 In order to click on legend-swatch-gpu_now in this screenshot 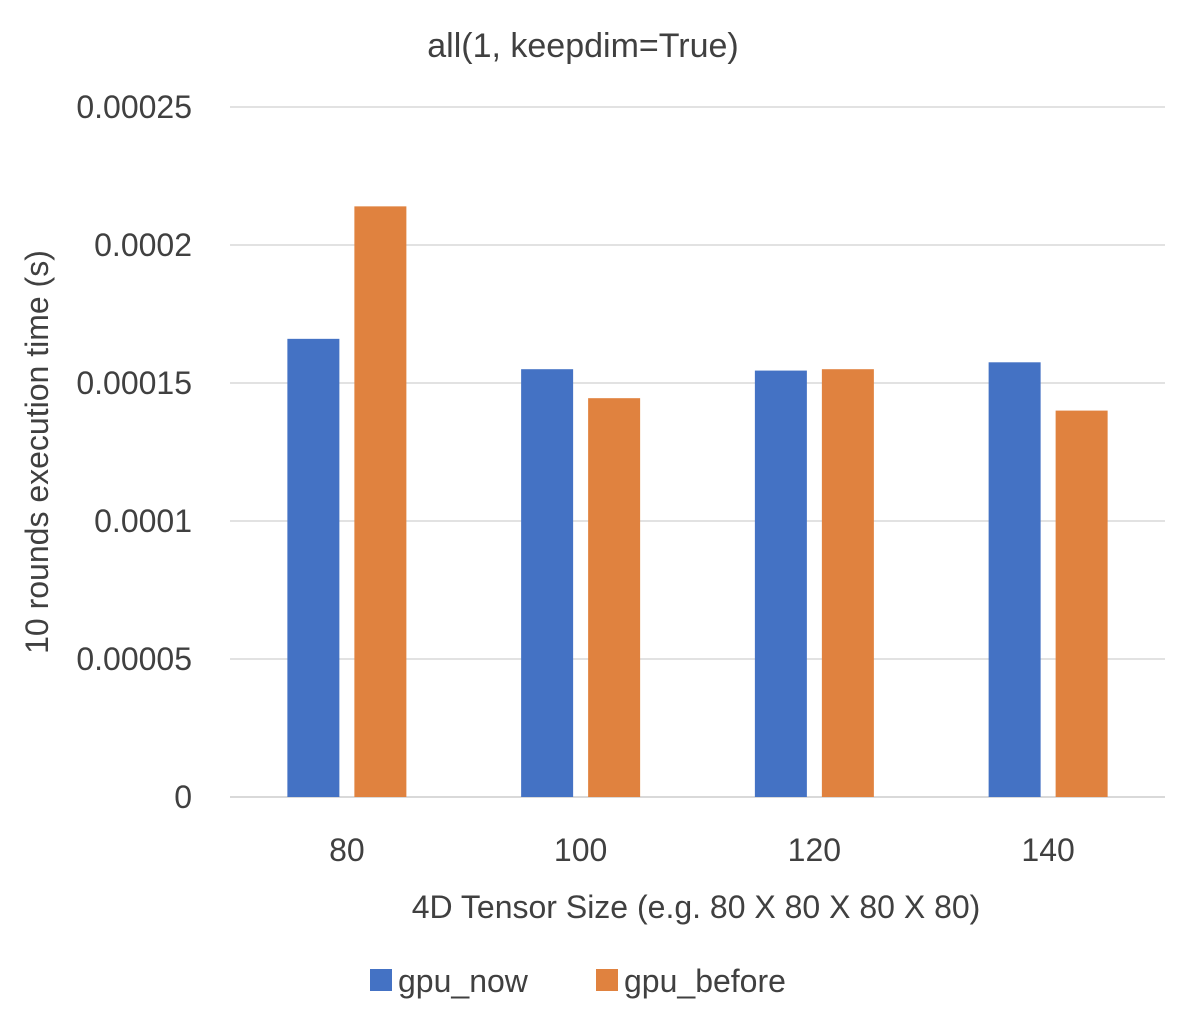, I will do `click(381, 980)`.